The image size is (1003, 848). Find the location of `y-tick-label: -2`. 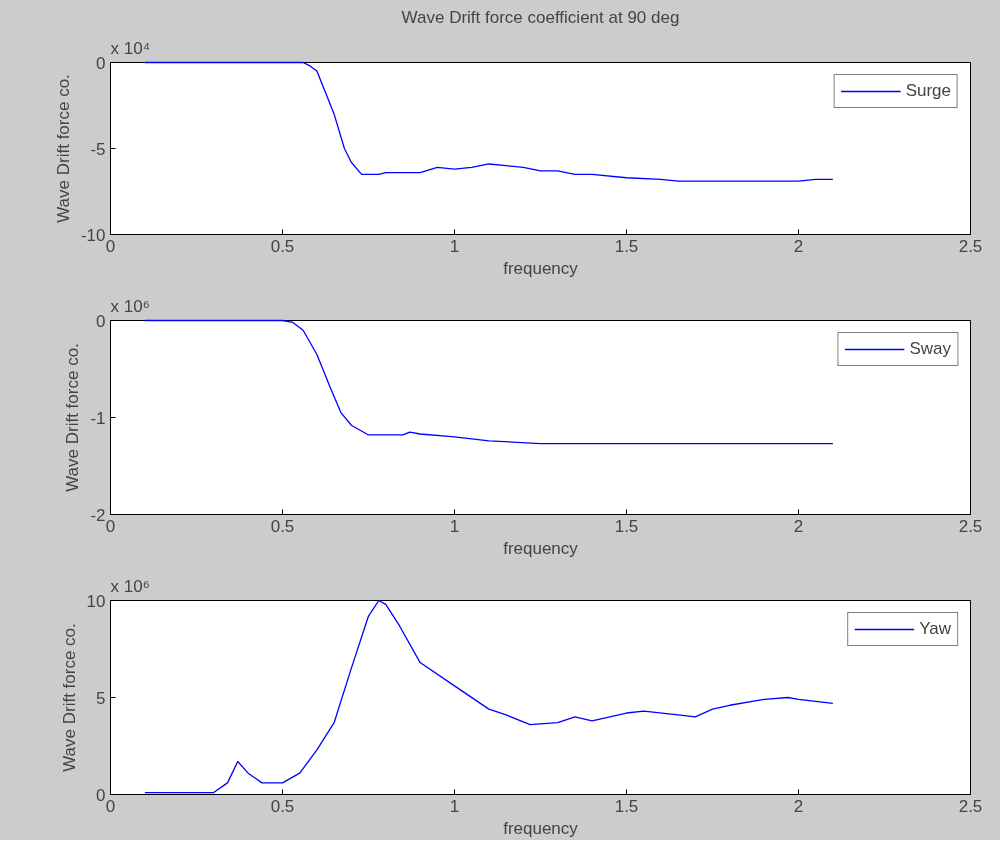

y-tick-label: -2 is located at coordinates (98, 515).